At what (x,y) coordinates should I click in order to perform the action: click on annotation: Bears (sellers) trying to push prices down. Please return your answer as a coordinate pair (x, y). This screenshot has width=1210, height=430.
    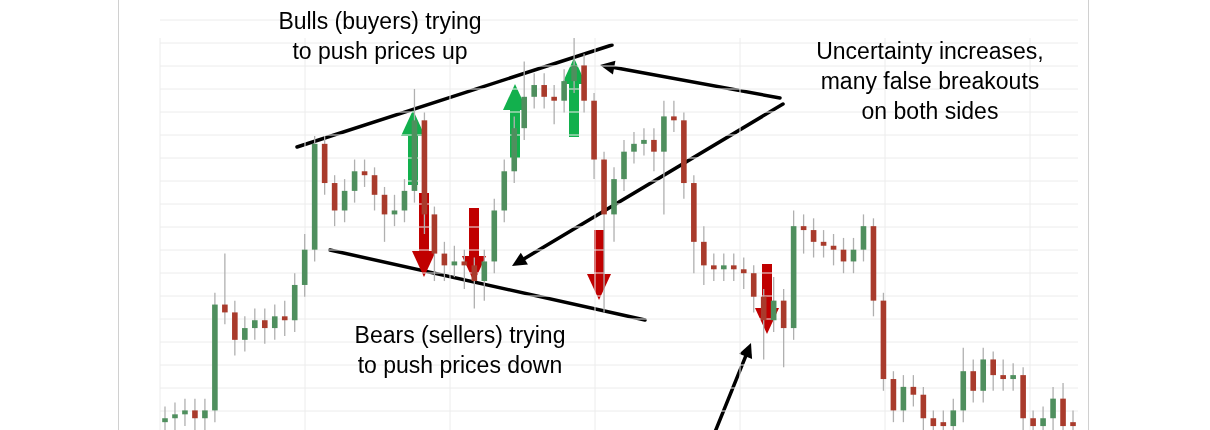
    Looking at the image, I should click on (460, 350).